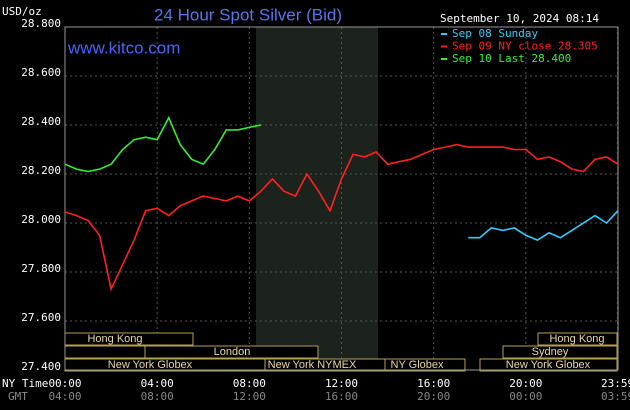 This screenshot has height=410, width=630. I want to click on session-label: NY Globex, so click(417, 365).